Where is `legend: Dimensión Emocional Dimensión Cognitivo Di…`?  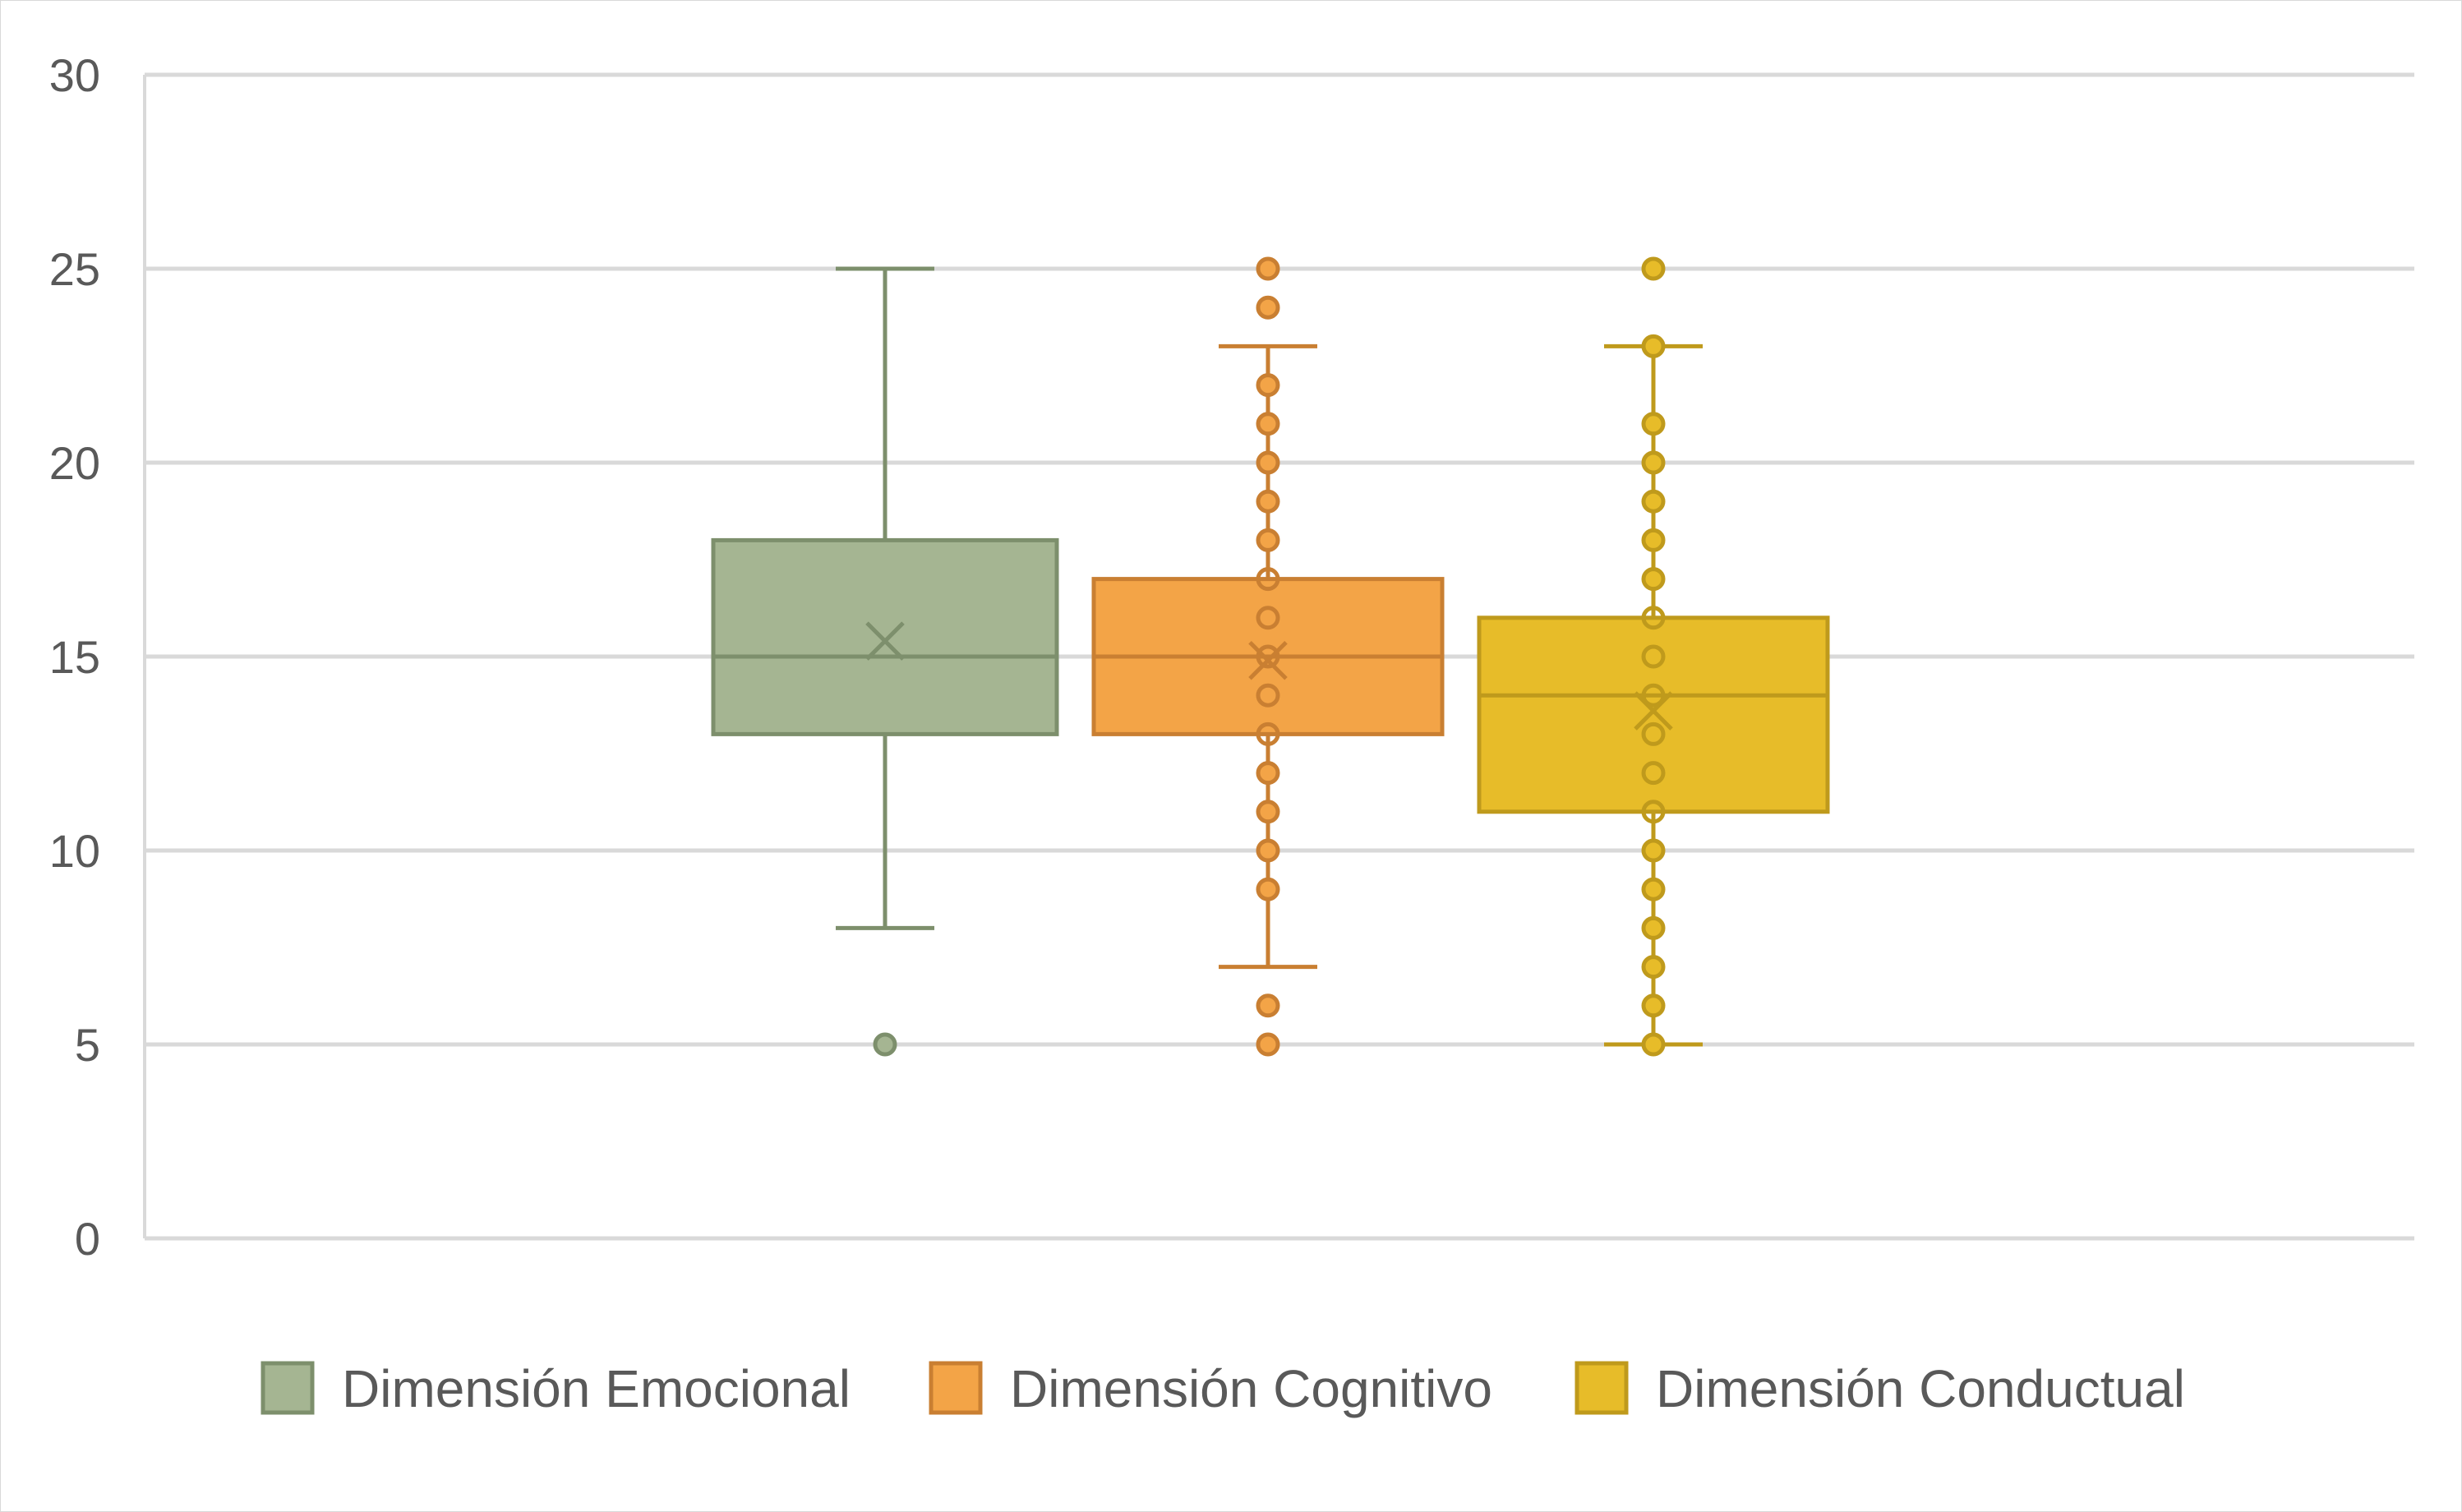
legend: Dimensión Emocional Dimensión Cognitivo Di… is located at coordinates (1222, 1389).